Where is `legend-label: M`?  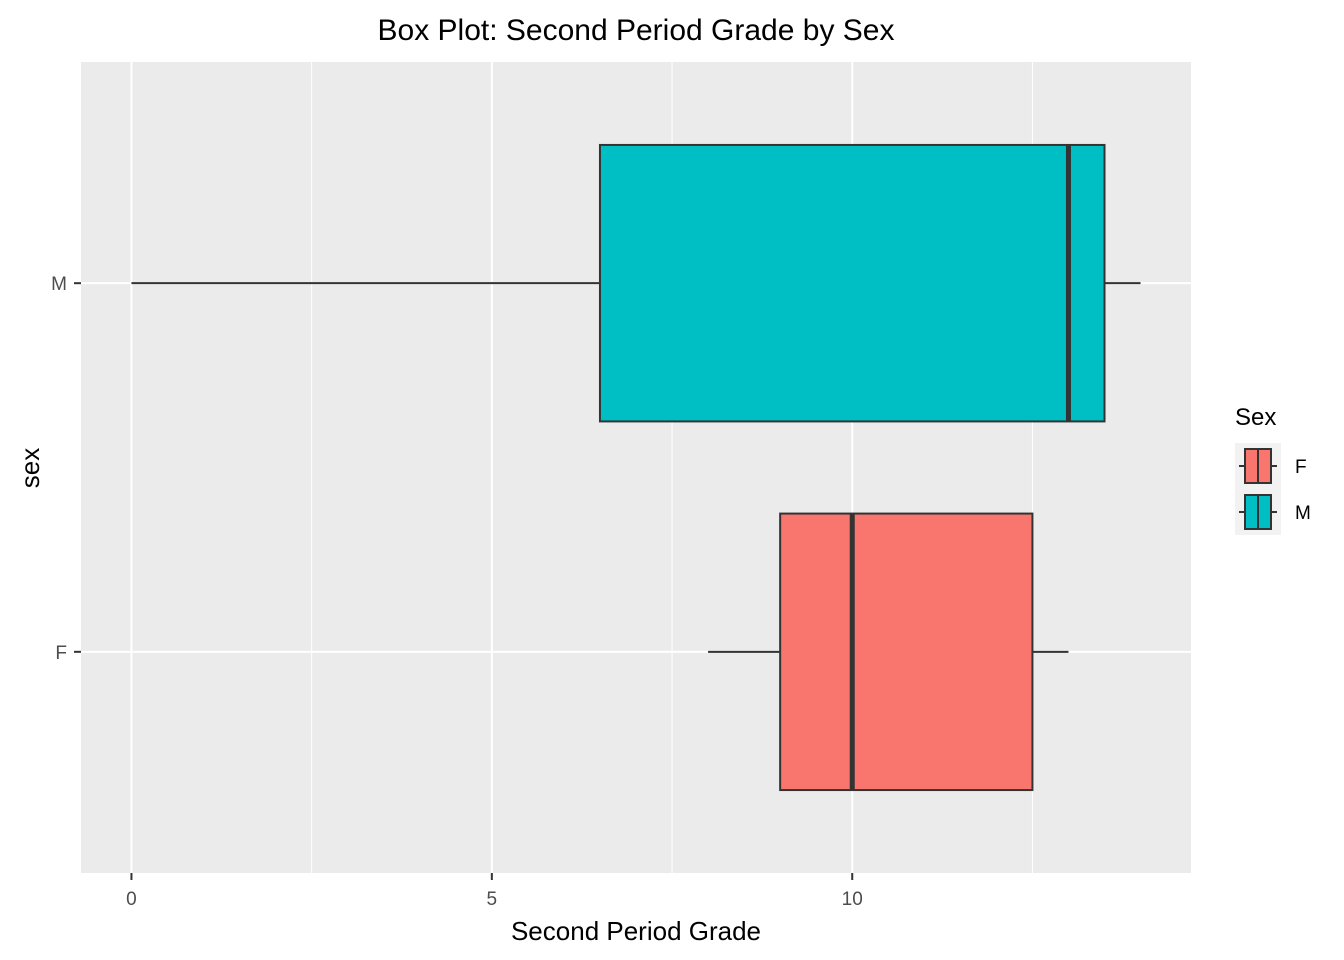 legend-label: M is located at coordinates (1303, 513).